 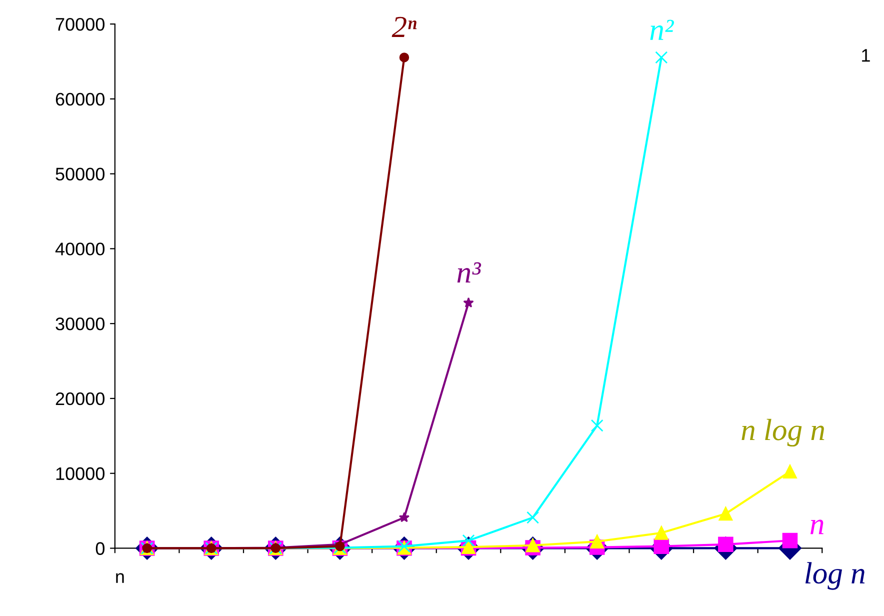 I want to click on x-axis-title: n, so click(x=120, y=578).